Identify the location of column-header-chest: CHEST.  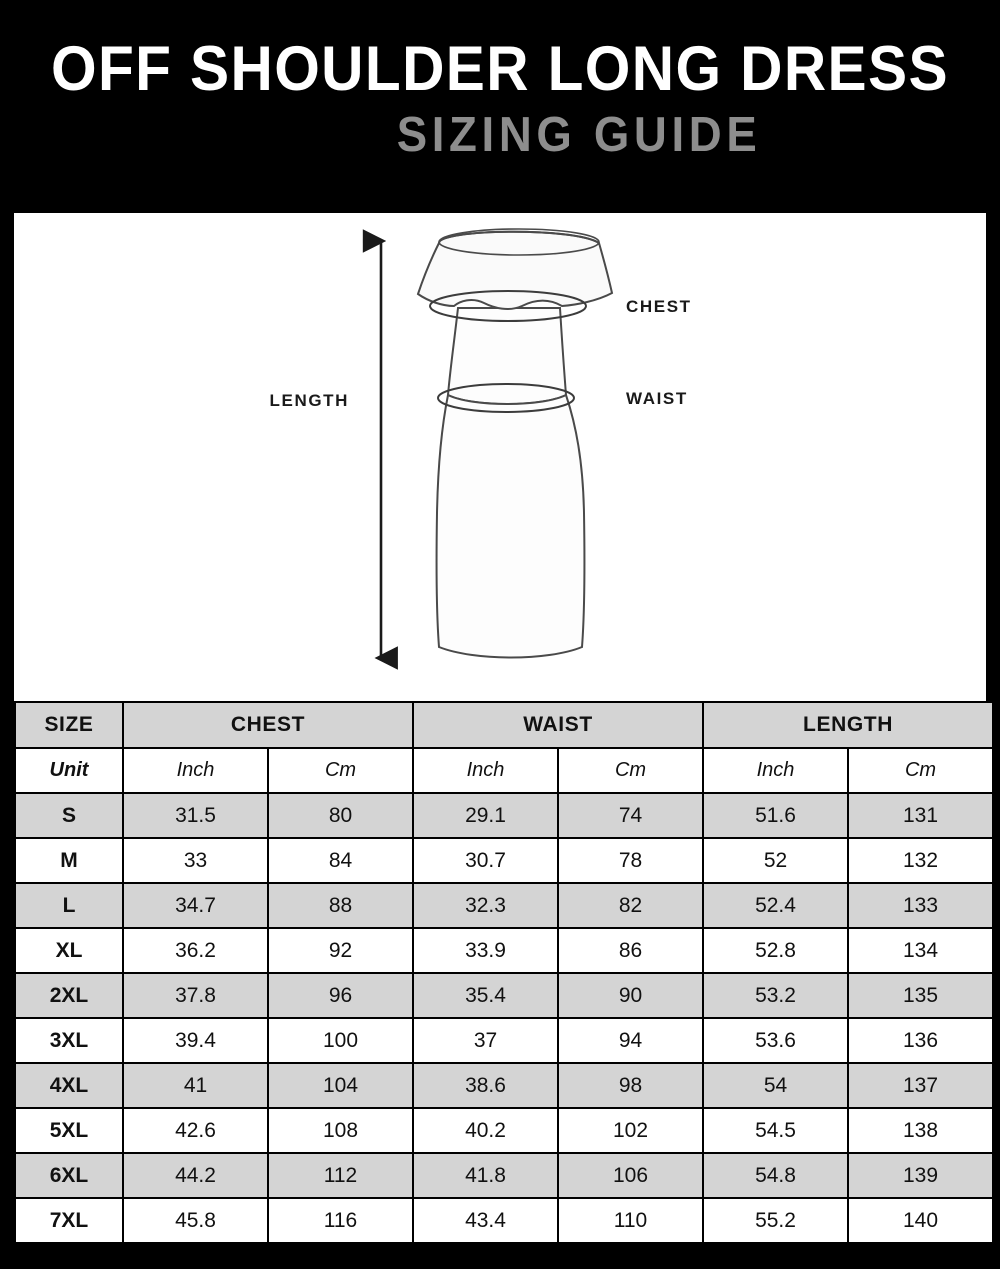
(268, 725).